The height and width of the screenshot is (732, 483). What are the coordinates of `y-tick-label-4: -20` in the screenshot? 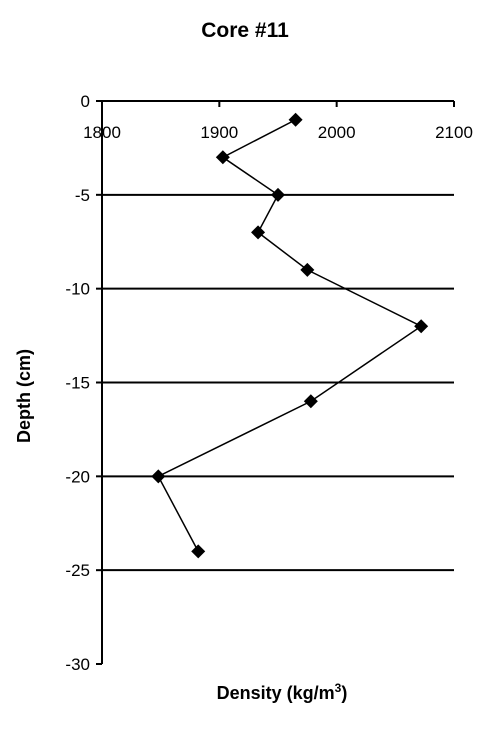 It's located at (77, 476).